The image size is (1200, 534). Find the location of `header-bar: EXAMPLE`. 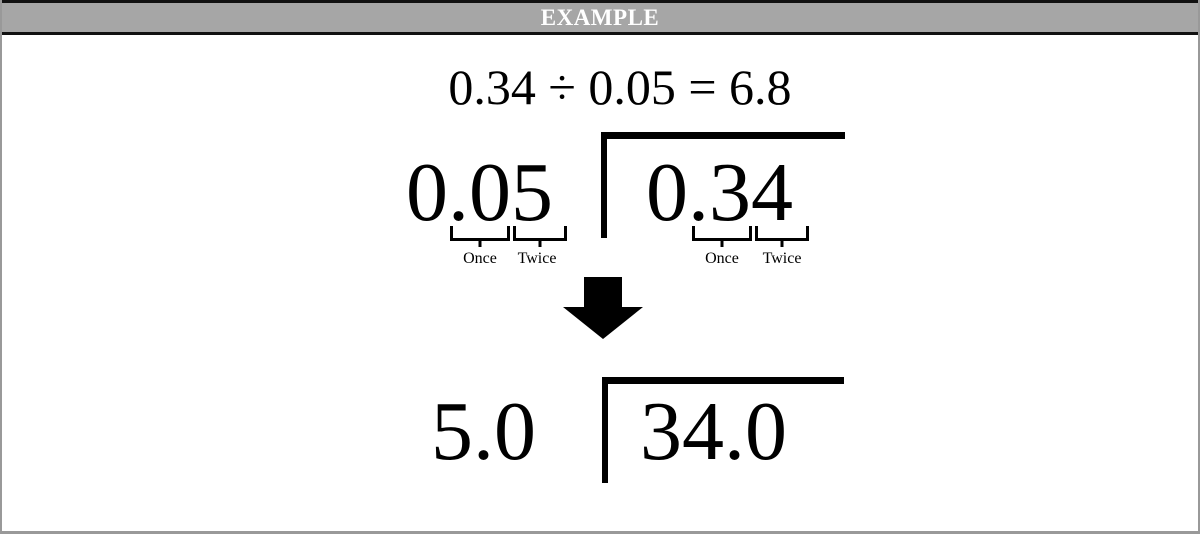

header-bar: EXAMPLE is located at coordinates (600, 17).